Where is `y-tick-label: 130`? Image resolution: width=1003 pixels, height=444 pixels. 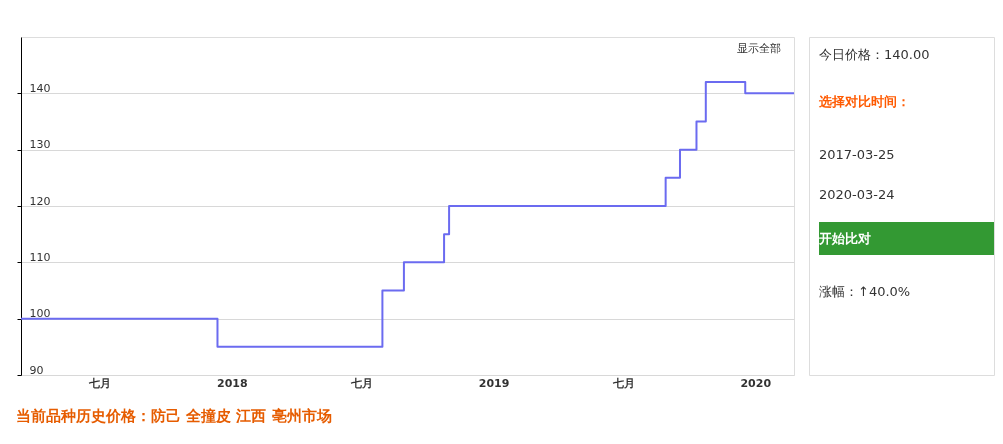
y-tick-label: 130 is located at coordinates (40, 145).